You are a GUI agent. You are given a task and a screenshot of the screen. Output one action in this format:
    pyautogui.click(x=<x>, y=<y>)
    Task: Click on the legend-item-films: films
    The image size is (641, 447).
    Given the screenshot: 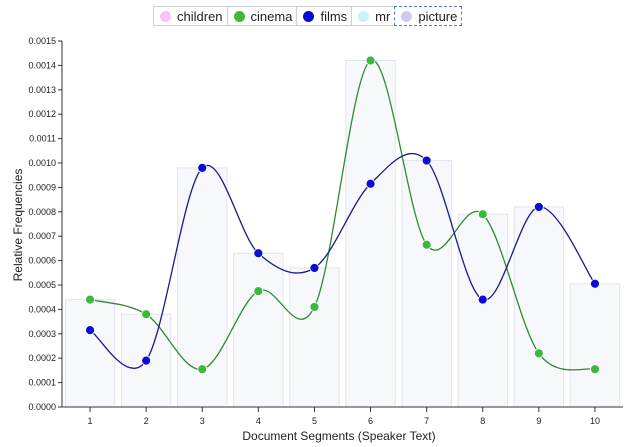 What is the action you would take?
    pyautogui.click(x=324, y=16)
    